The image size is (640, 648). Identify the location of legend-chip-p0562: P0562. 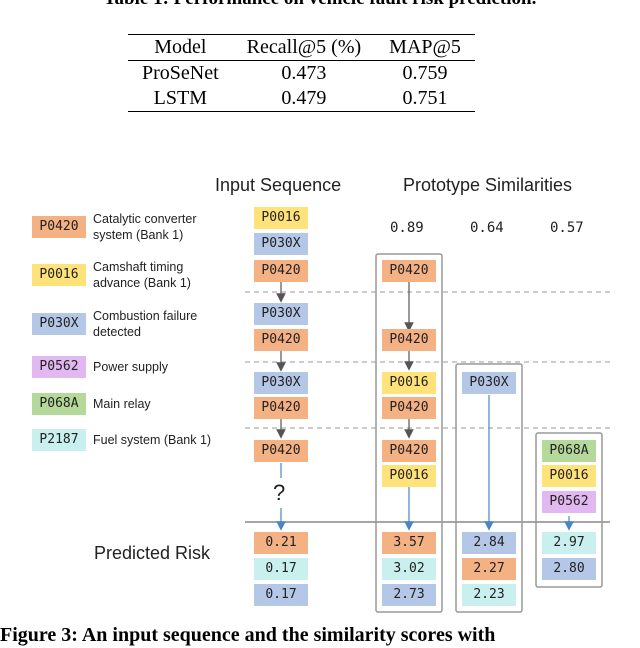
(59, 367).